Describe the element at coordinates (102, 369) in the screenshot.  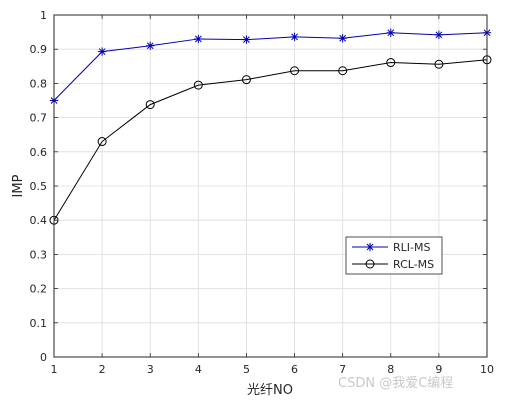
I see `x-tick-label: 2` at that location.